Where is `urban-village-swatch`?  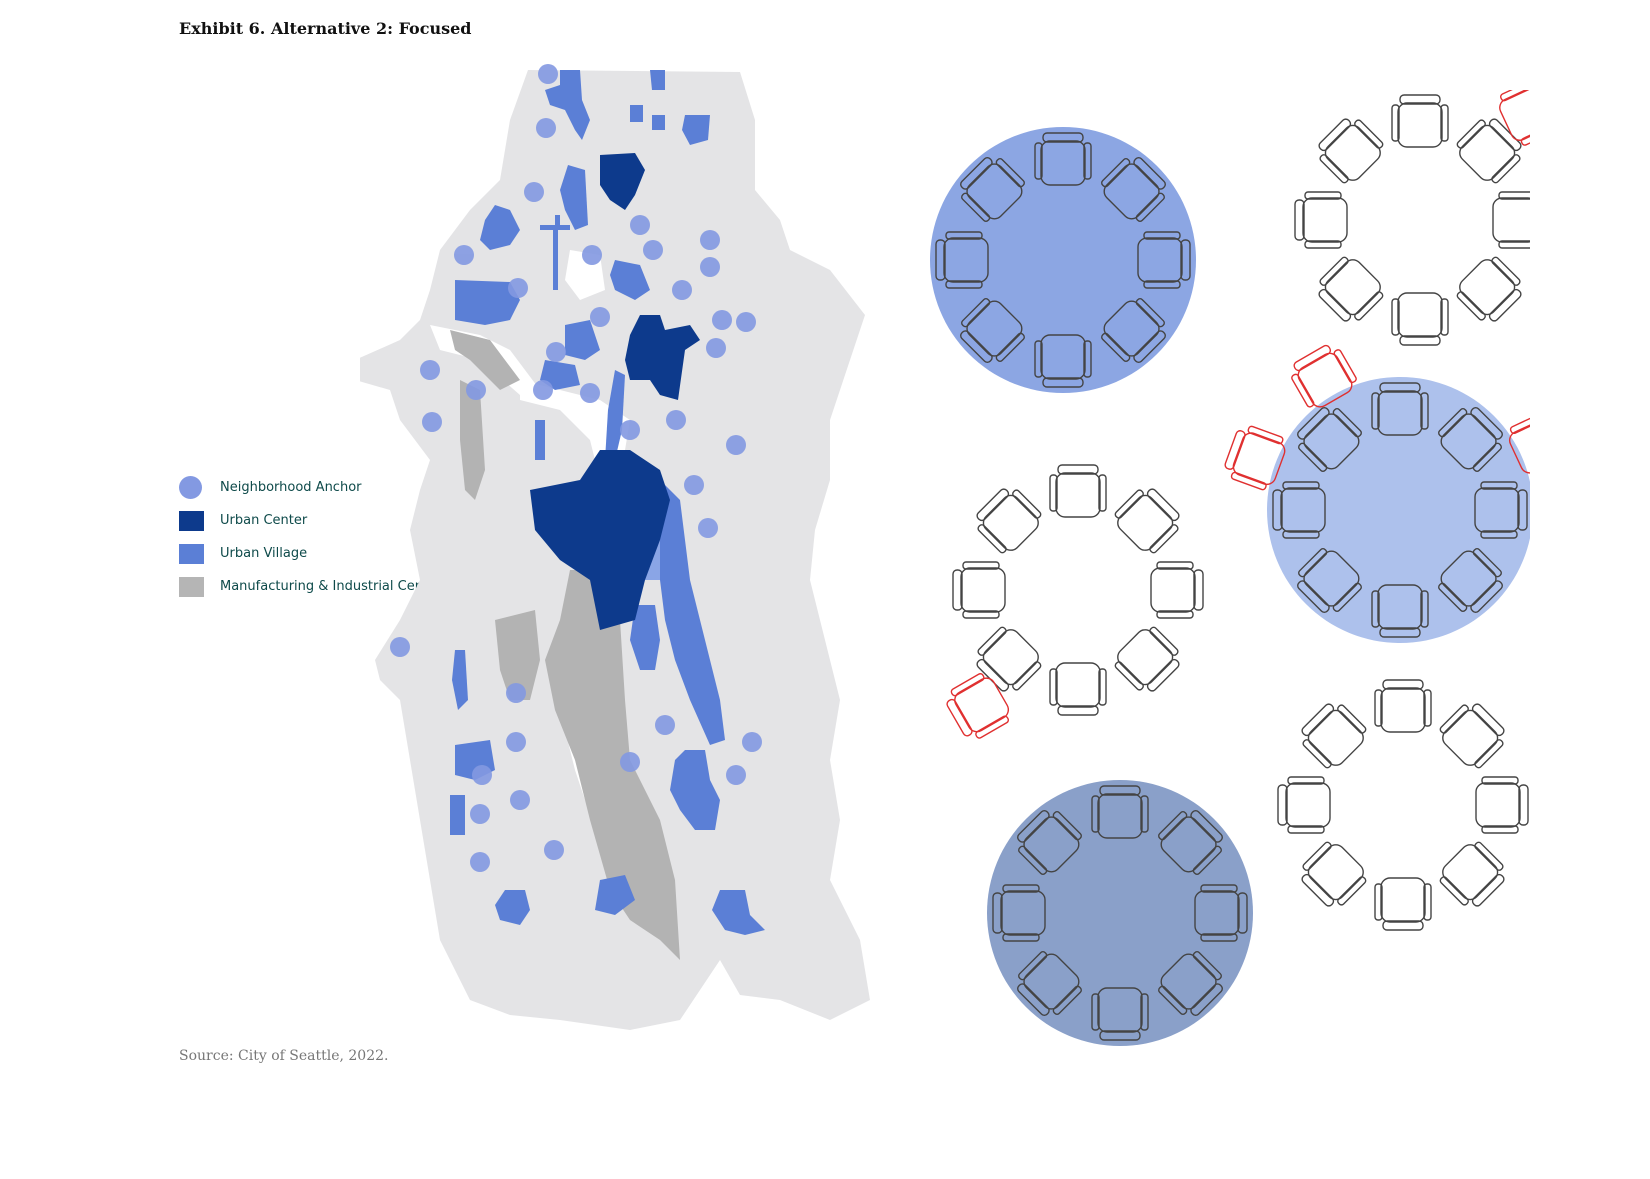 urban-village-swatch is located at coordinates (191, 553).